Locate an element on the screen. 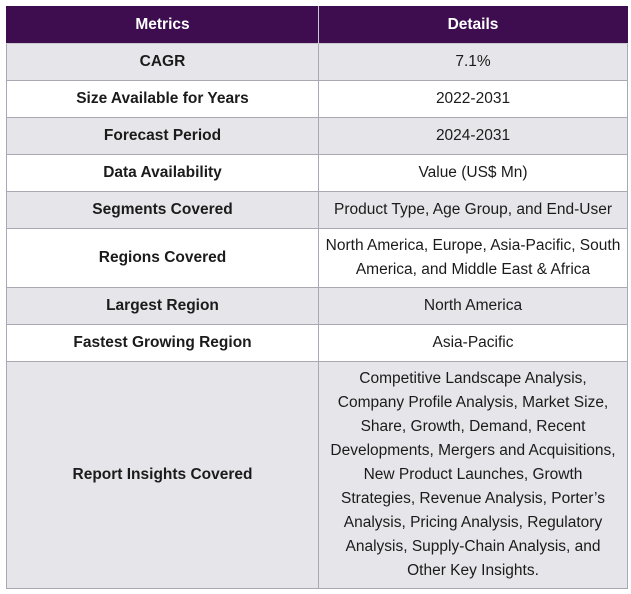 The image size is (631, 594). table-row: Fastest Growing Region Asia-Pacific is located at coordinates (317, 343).